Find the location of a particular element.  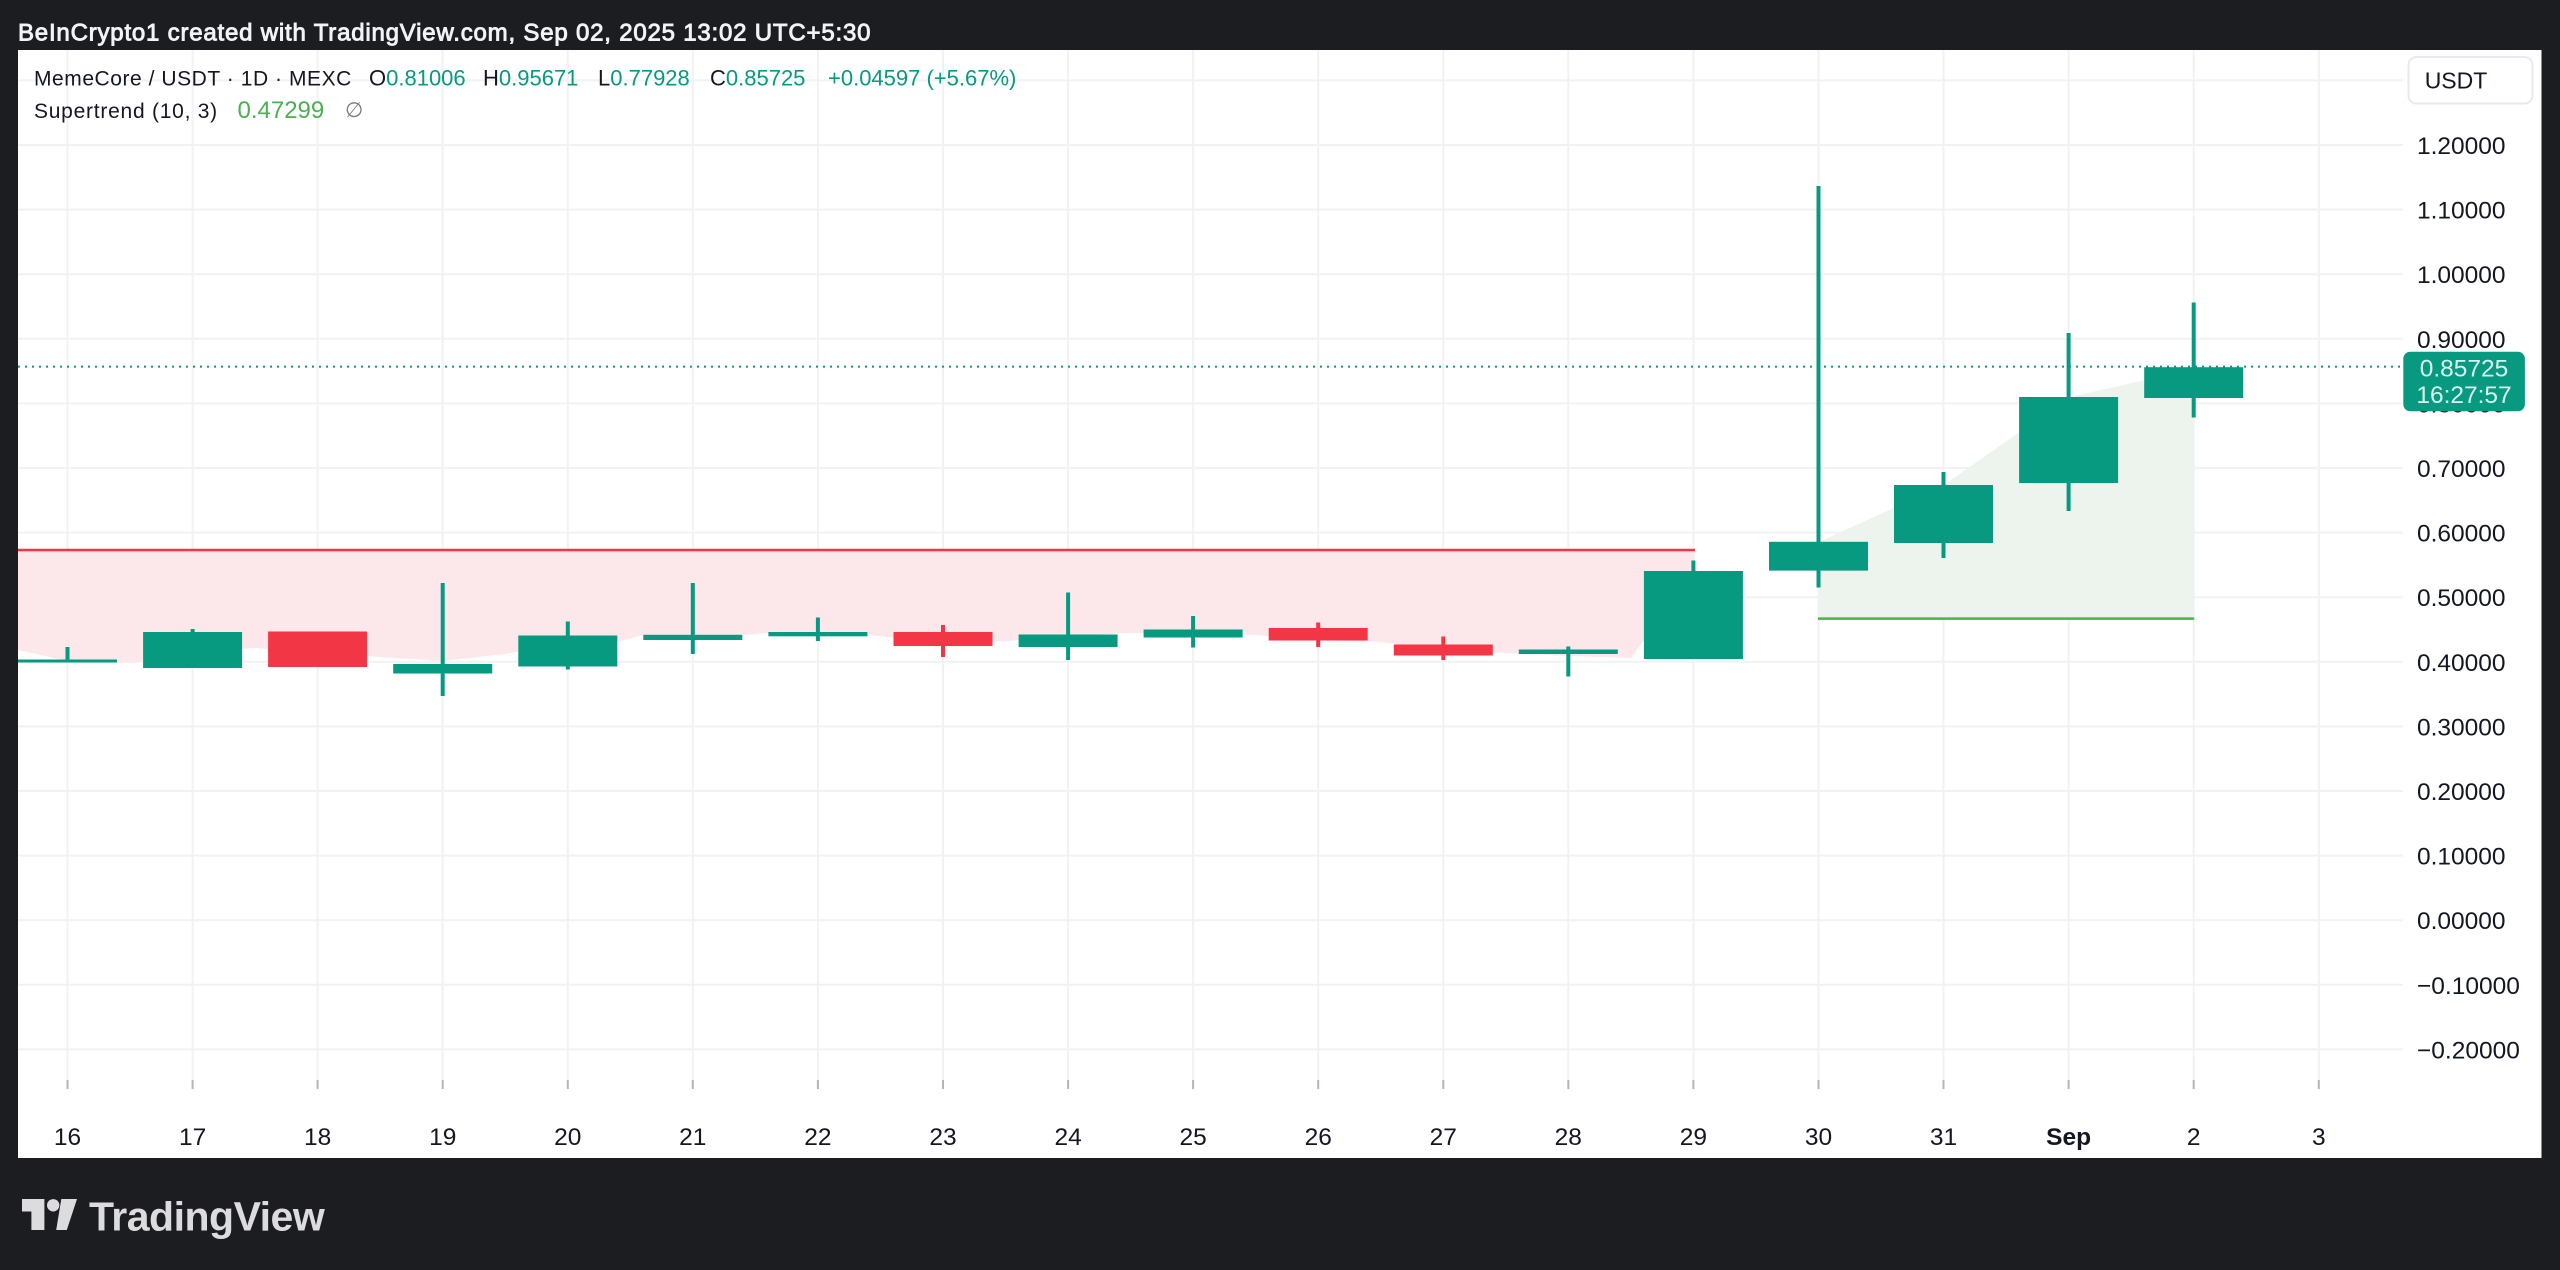

svg-text: 27 is located at coordinates (1443, 1137).